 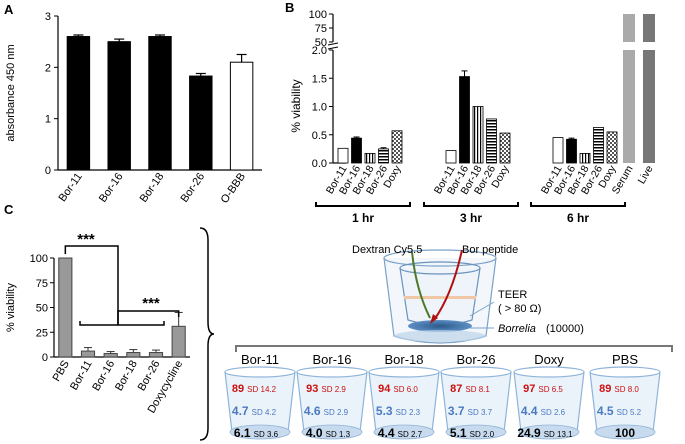 I want to click on mid-value: 4.4, so click(x=529, y=411).